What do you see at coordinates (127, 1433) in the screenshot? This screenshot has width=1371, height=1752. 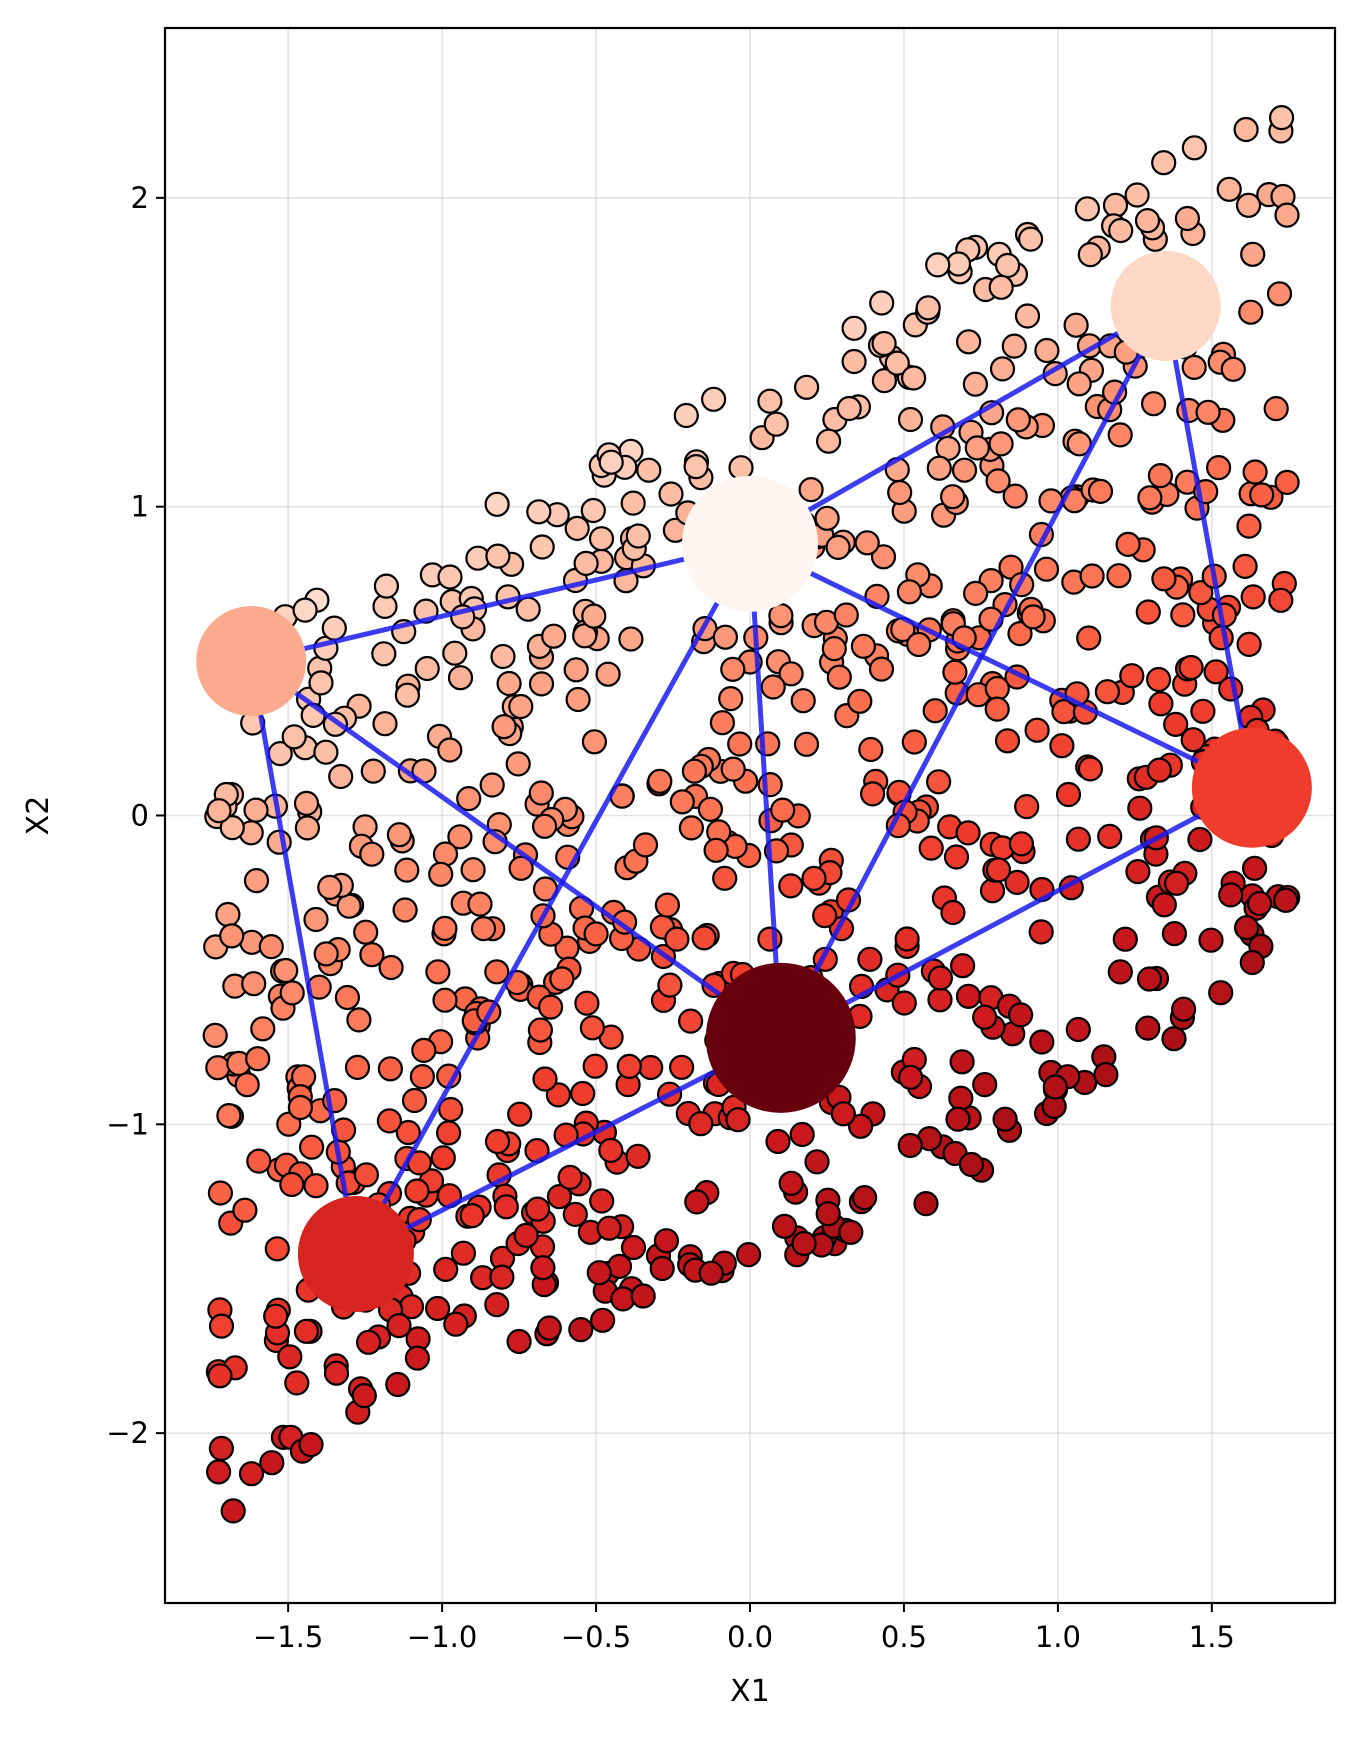 I see `y-tick-label: −2` at bounding box center [127, 1433].